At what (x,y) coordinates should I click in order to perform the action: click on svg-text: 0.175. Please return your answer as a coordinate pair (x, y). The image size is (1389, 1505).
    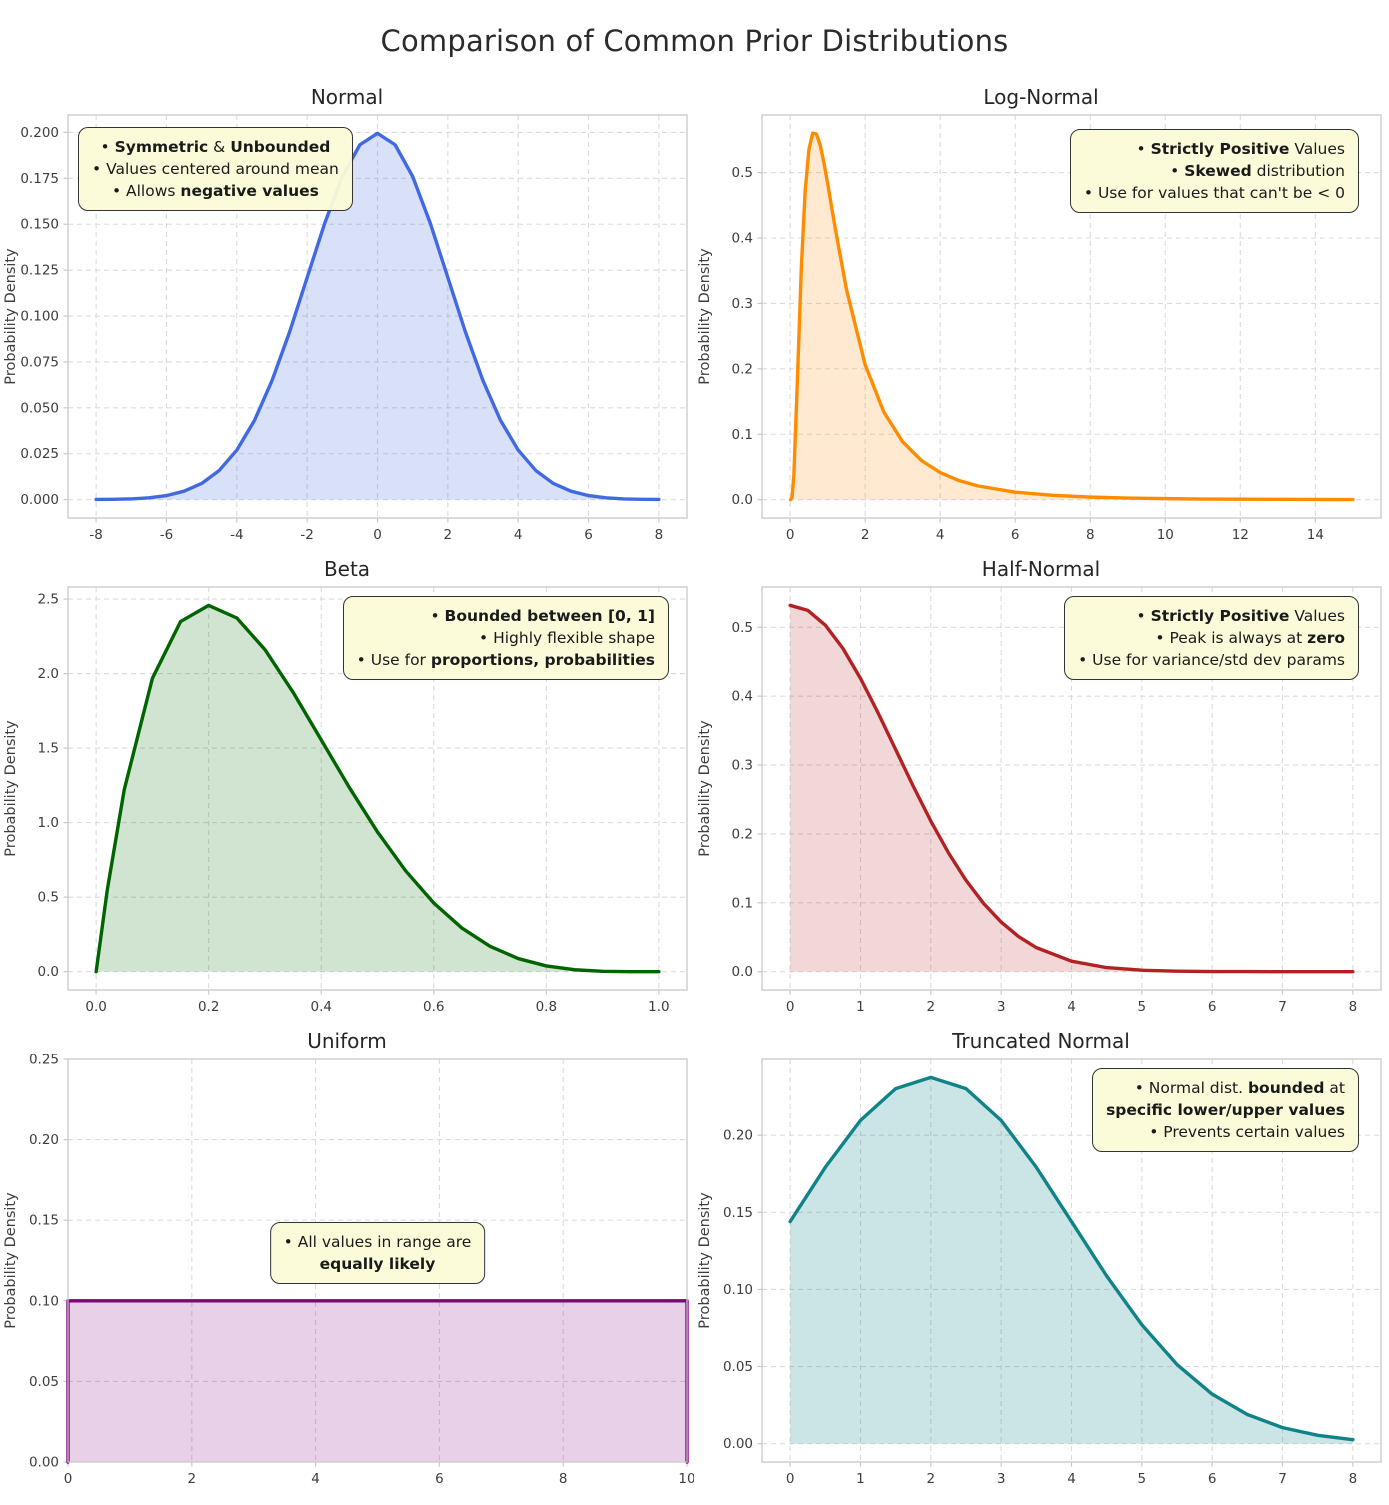
    Looking at the image, I should click on (39, 179).